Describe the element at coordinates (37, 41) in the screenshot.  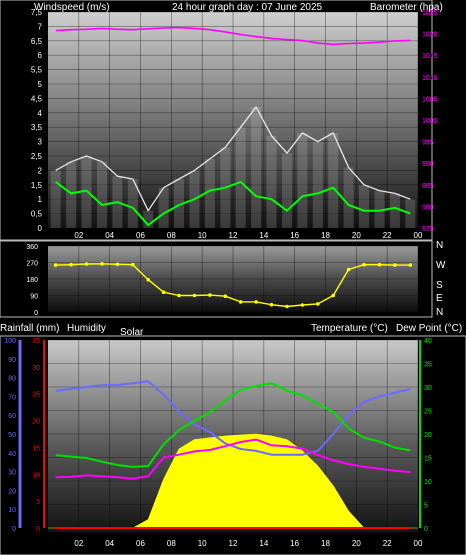
I see `wind-y-tick-6,5: 6,5` at that location.